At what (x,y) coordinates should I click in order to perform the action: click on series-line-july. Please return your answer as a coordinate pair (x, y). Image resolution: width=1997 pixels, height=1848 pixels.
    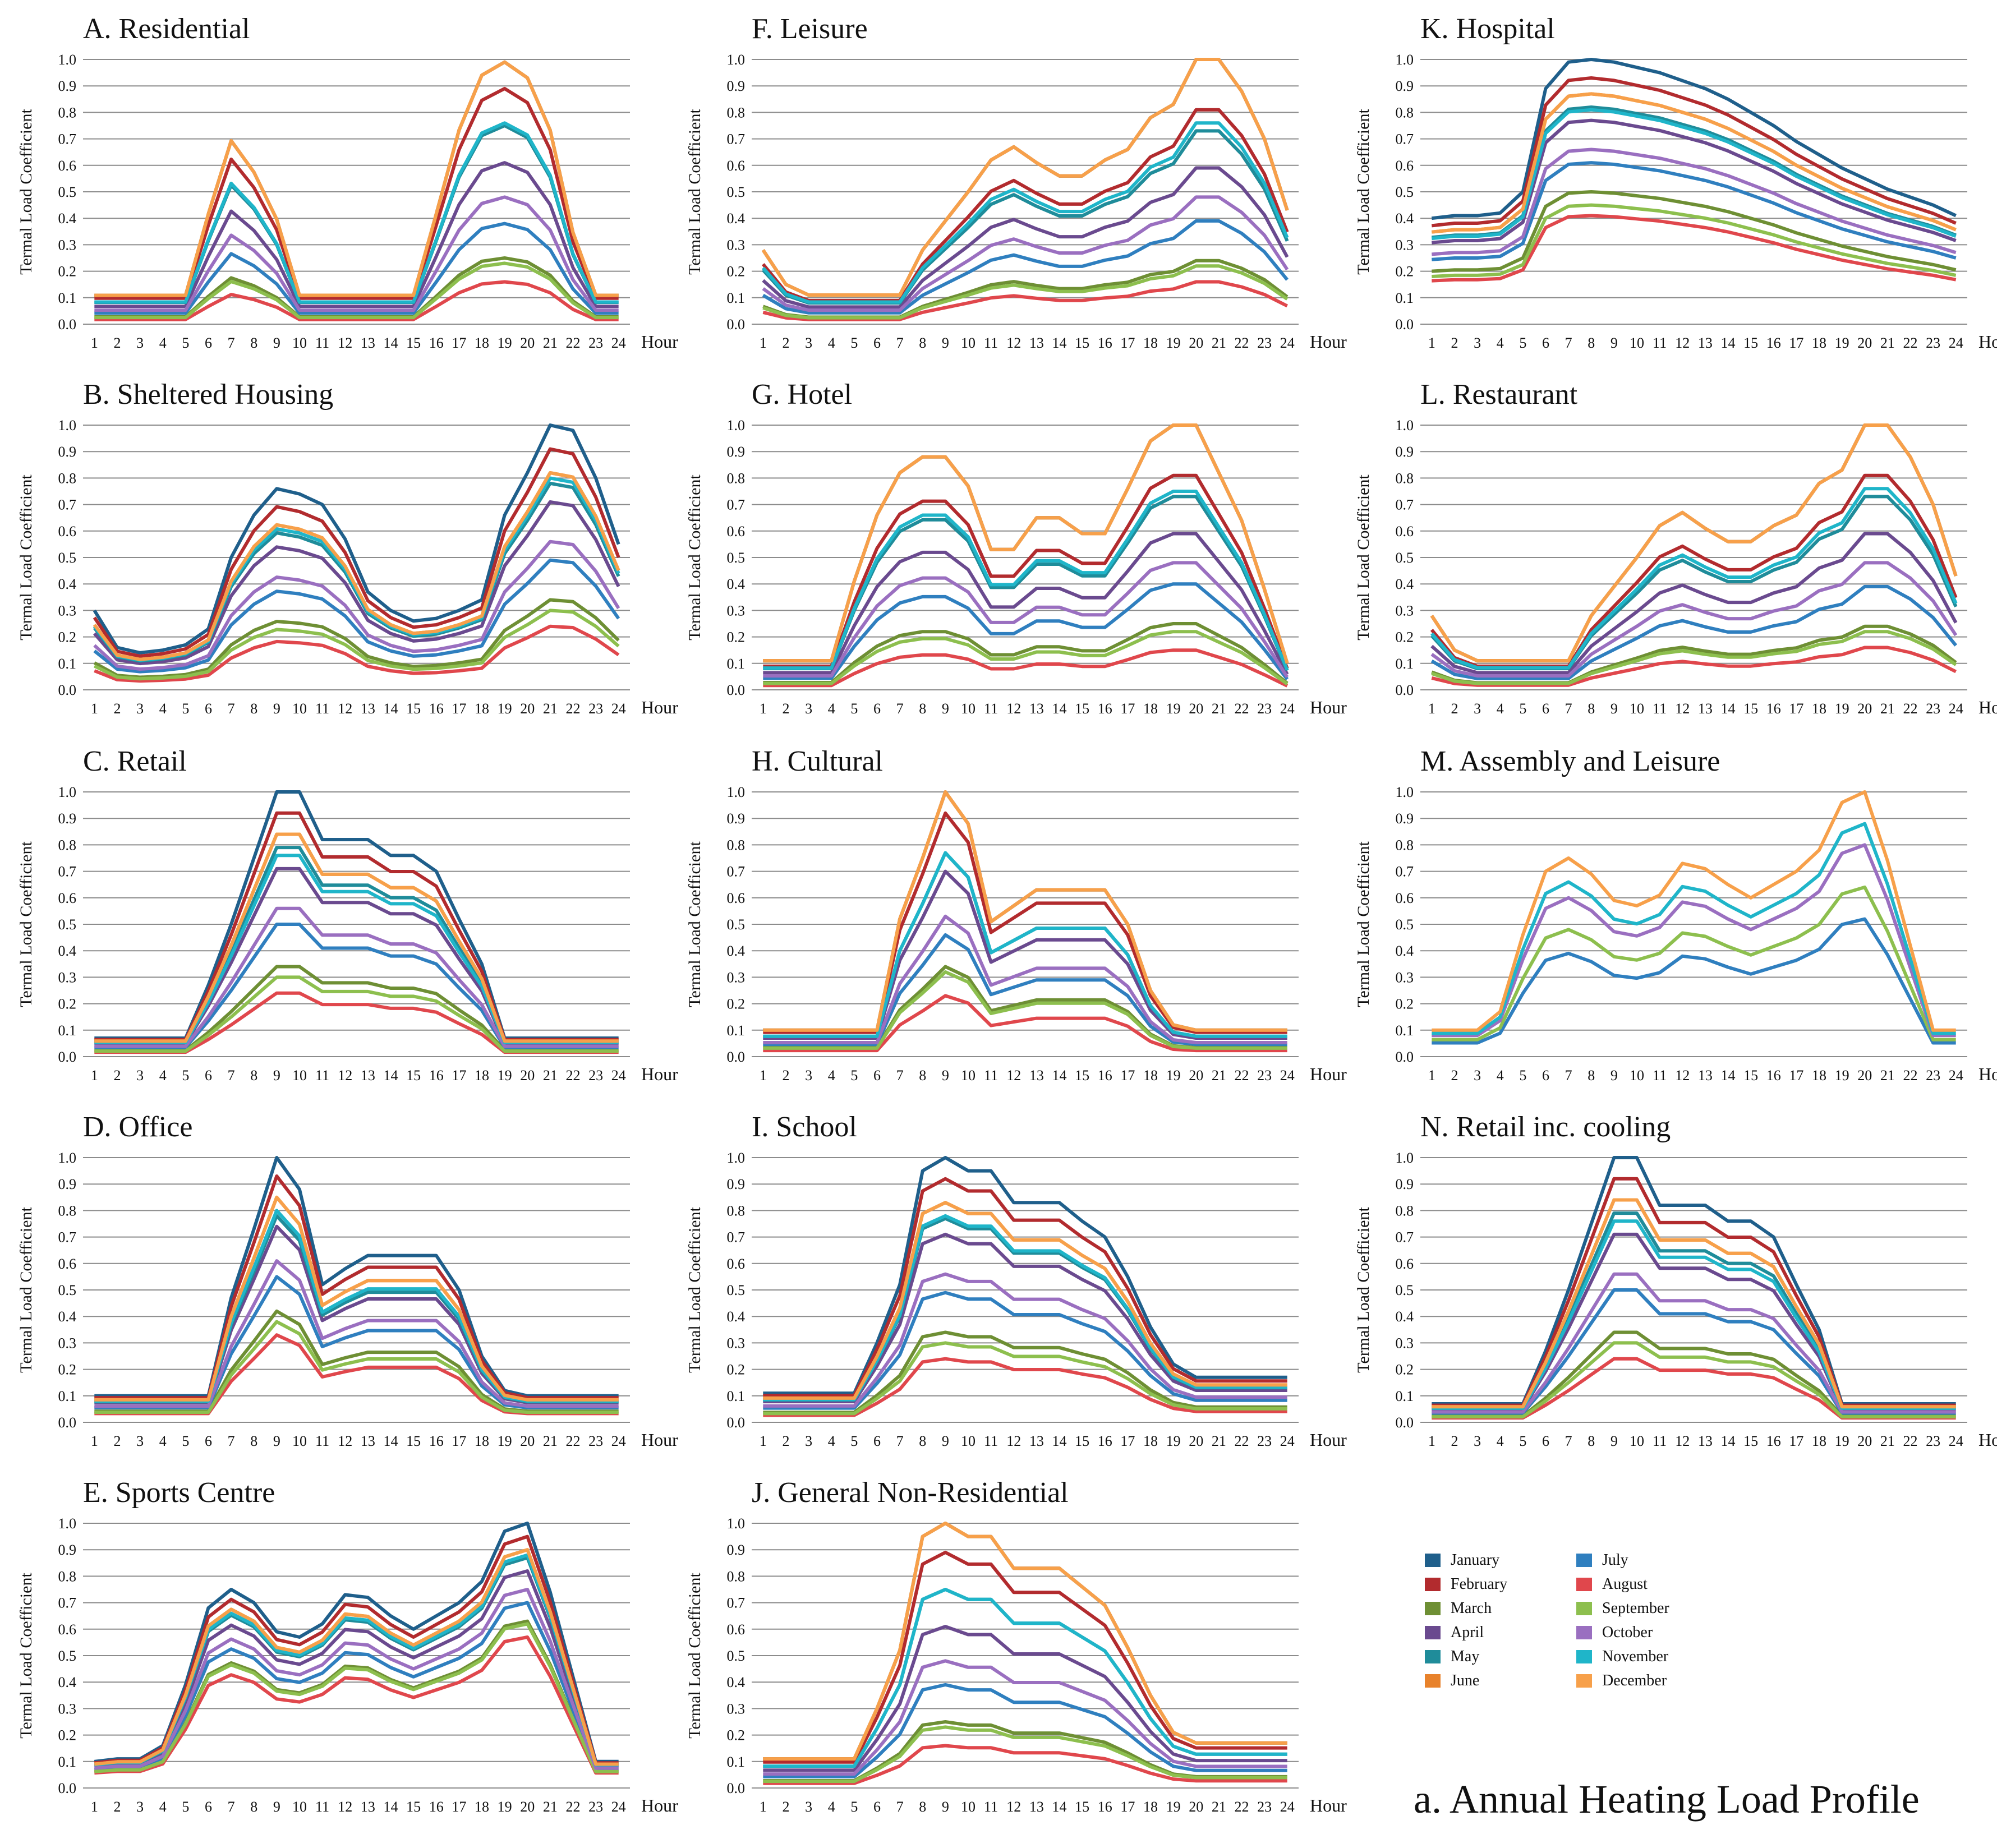
    Looking at the image, I should click on (1694, 981).